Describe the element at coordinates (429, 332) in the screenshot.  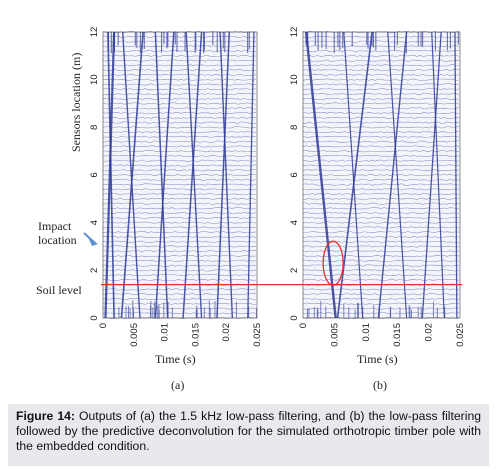
I see `x-tick-label-b: 0.02` at that location.